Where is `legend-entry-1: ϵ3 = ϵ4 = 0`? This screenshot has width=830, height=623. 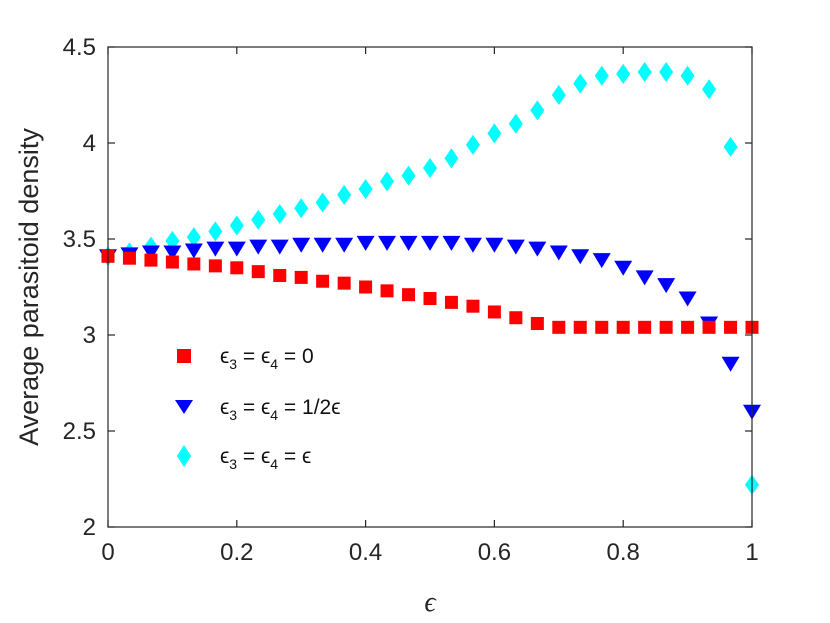 legend-entry-1: ϵ3 = ϵ4 = 0 is located at coordinates (267, 358).